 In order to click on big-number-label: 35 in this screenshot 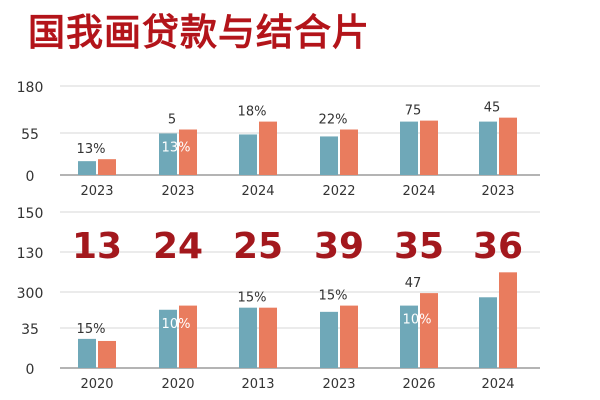, I will do `click(419, 246)`.